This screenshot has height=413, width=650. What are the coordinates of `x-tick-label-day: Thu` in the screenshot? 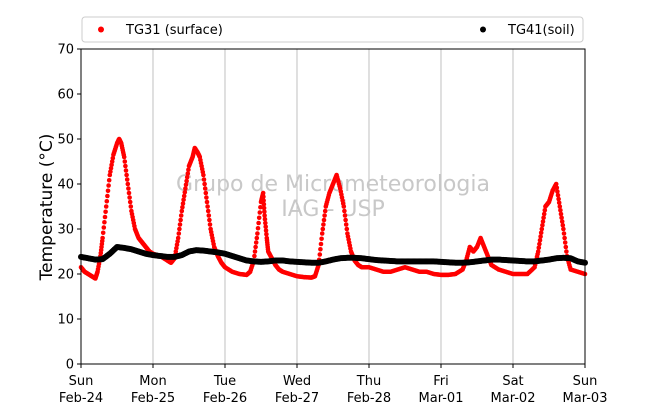 It's located at (368, 381).